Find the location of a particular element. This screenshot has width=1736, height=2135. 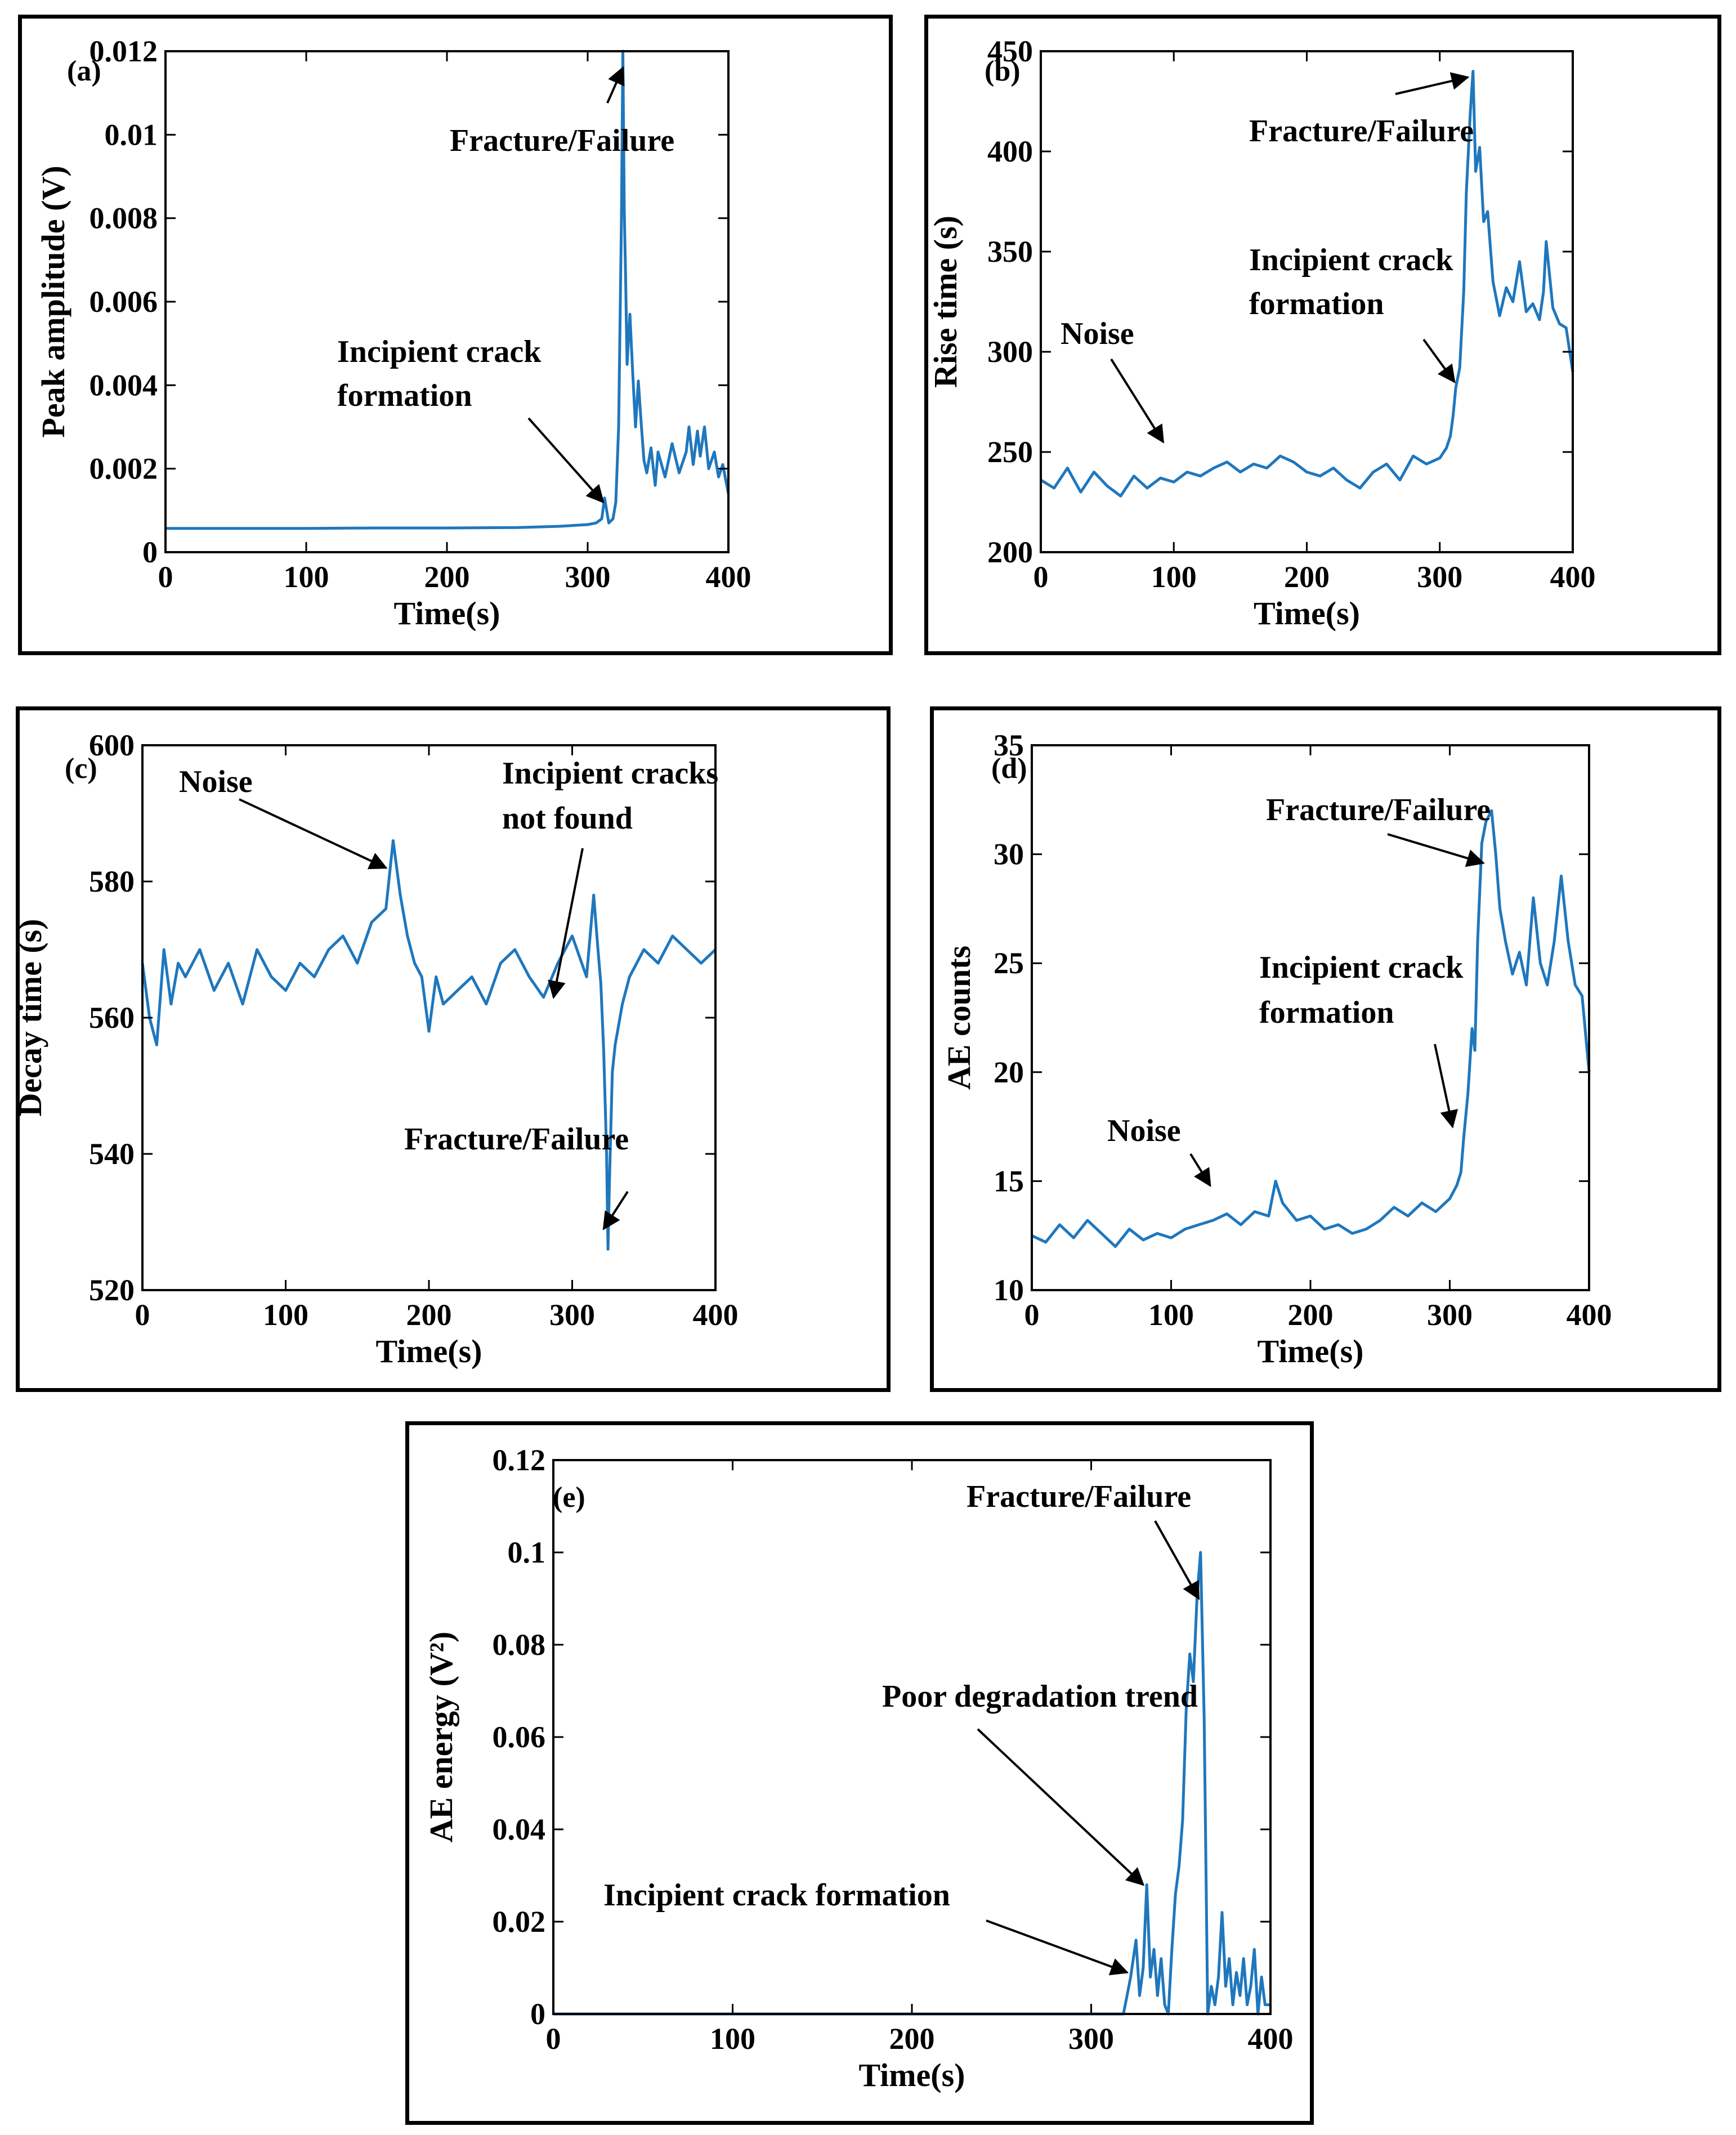

panel-label: (a) is located at coordinates (84, 71).